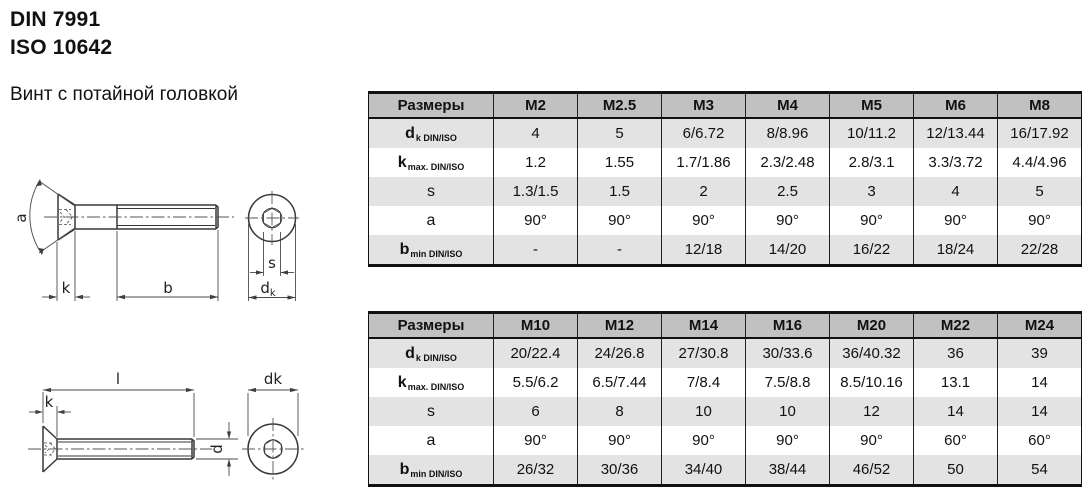 Image resolution: width=1087 pixels, height=500 pixels. Describe the element at coordinates (871, 133) in the screenshot. I see `table-cell: 10/11.2` at that location.